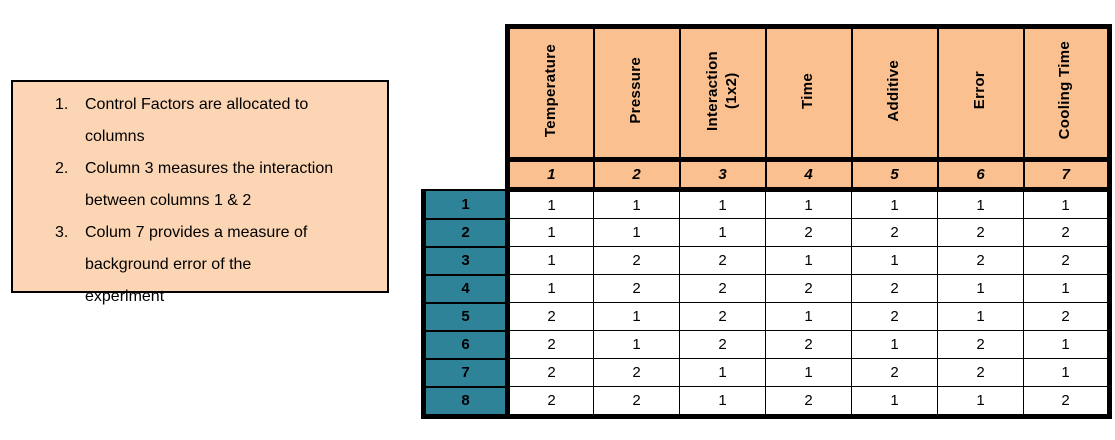 The height and width of the screenshot is (440, 1115). I want to click on column-header-cell: Pressure, so click(636, 93).